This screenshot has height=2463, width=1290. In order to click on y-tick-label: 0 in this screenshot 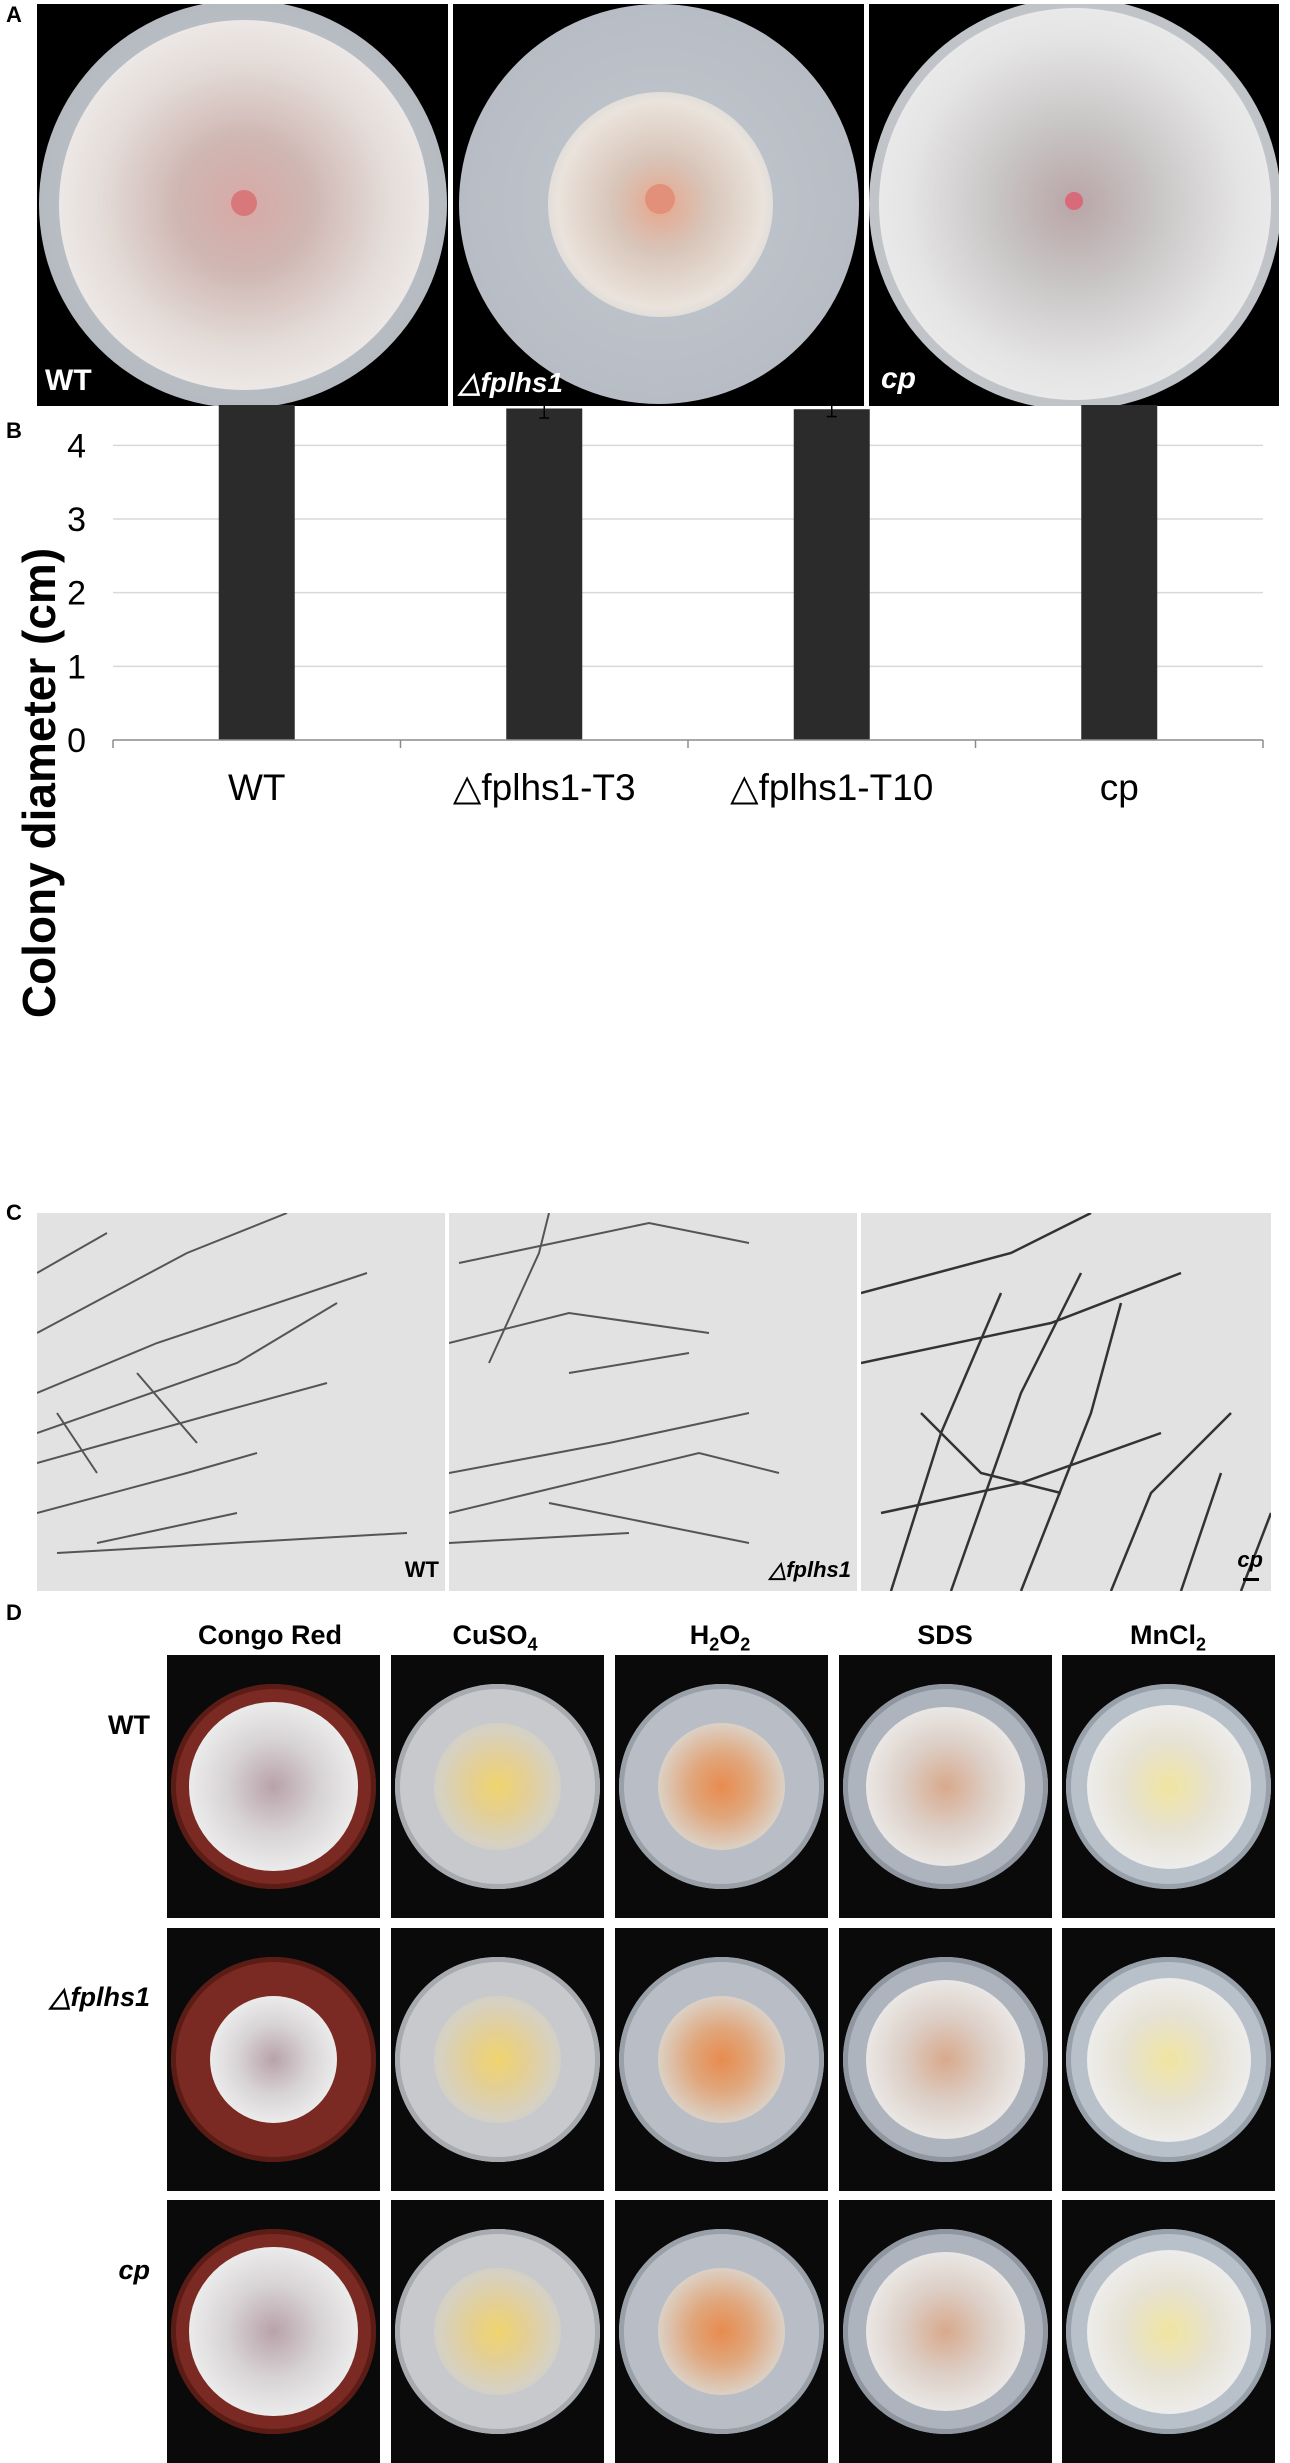, I will do `click(76, 741)`.